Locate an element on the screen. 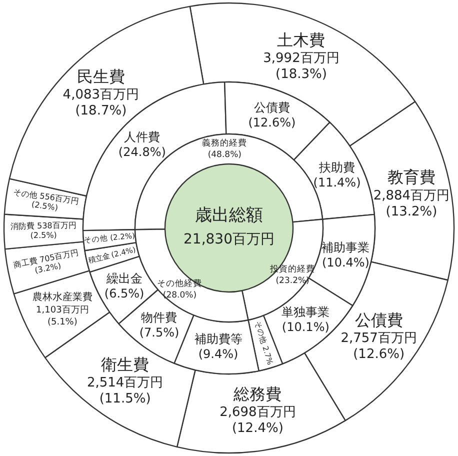 Image resolution: width=458 pixels, height=456 pixels. data-label: (10.1%) is located at coordinates (306, 327).